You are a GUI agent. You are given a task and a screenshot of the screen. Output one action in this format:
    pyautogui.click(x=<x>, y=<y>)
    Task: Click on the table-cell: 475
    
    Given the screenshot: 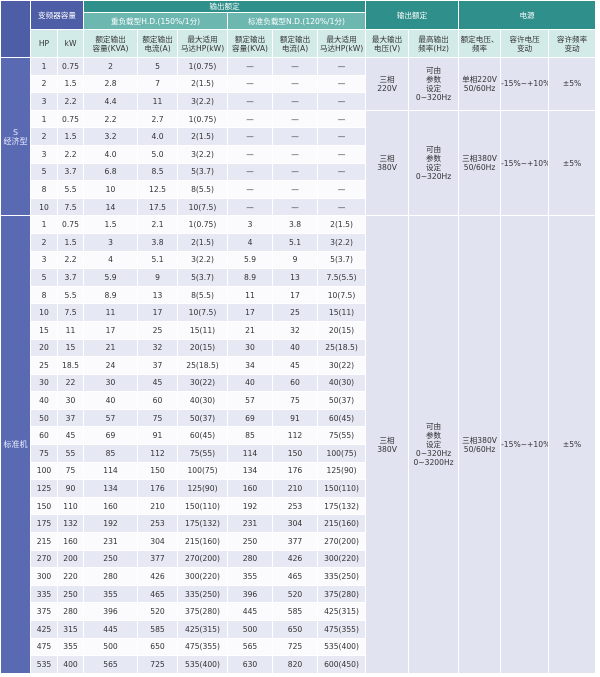 What is the action you would take?
    pyautogui.click(x=44, y=647)
    